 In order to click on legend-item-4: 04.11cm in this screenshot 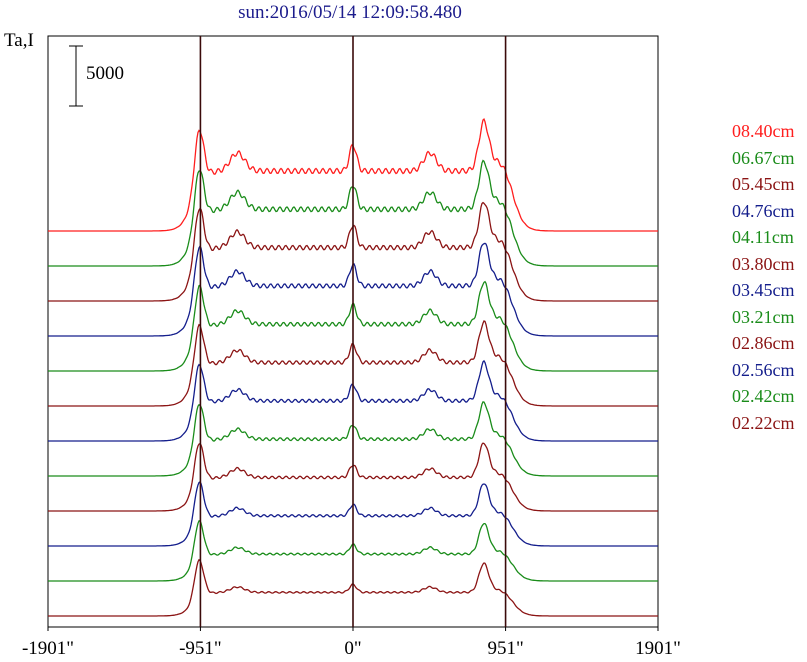, I will do `click(763, 237)`.